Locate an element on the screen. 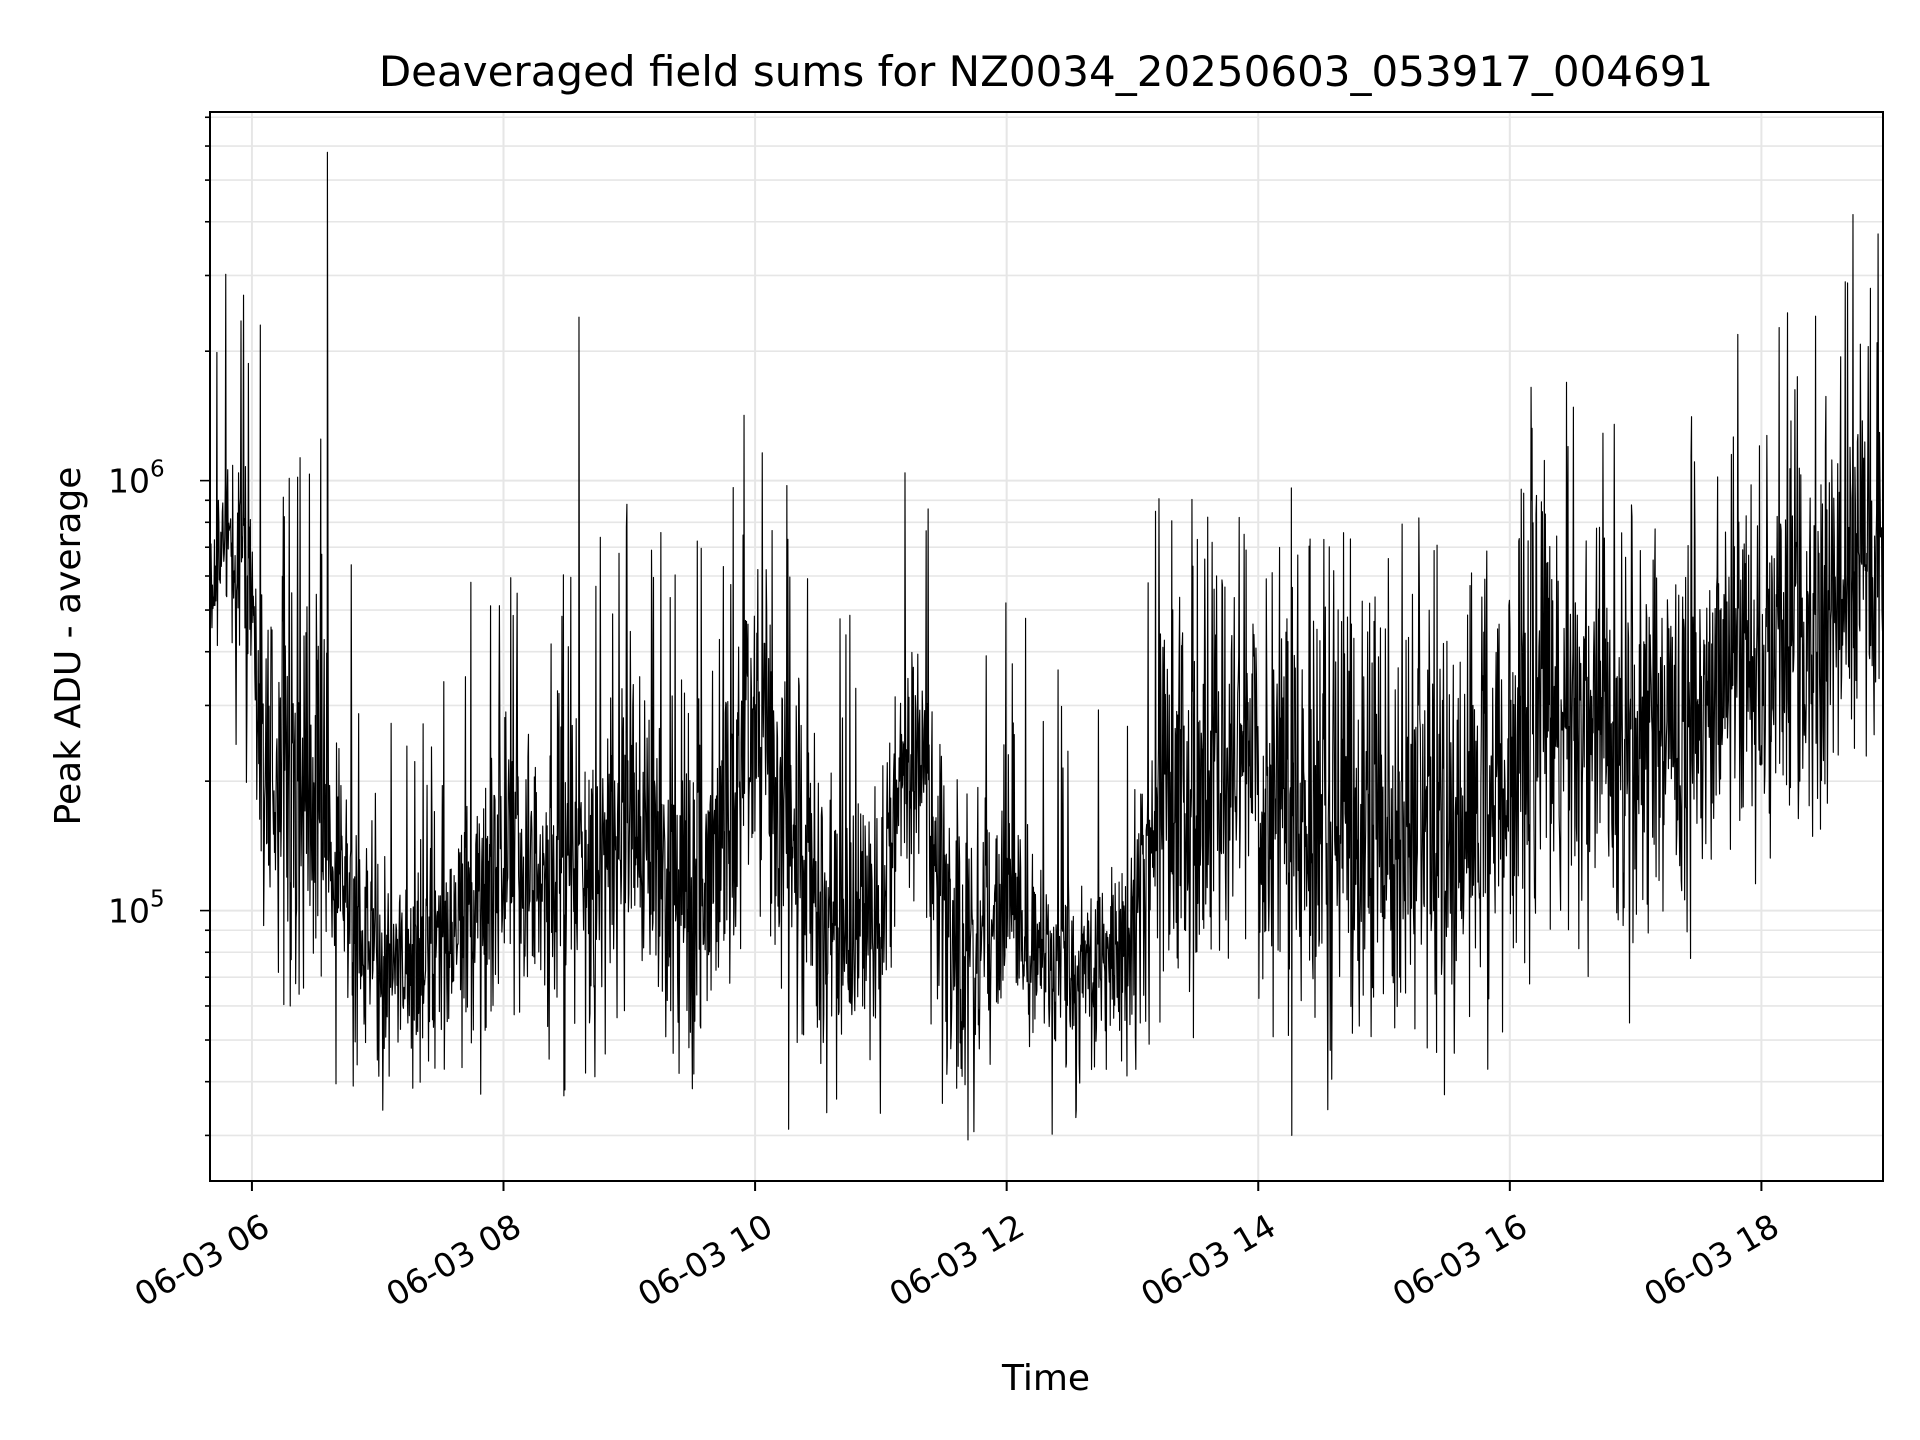  y-tick-label: 10⁶ is located at coordinates (136, 479).